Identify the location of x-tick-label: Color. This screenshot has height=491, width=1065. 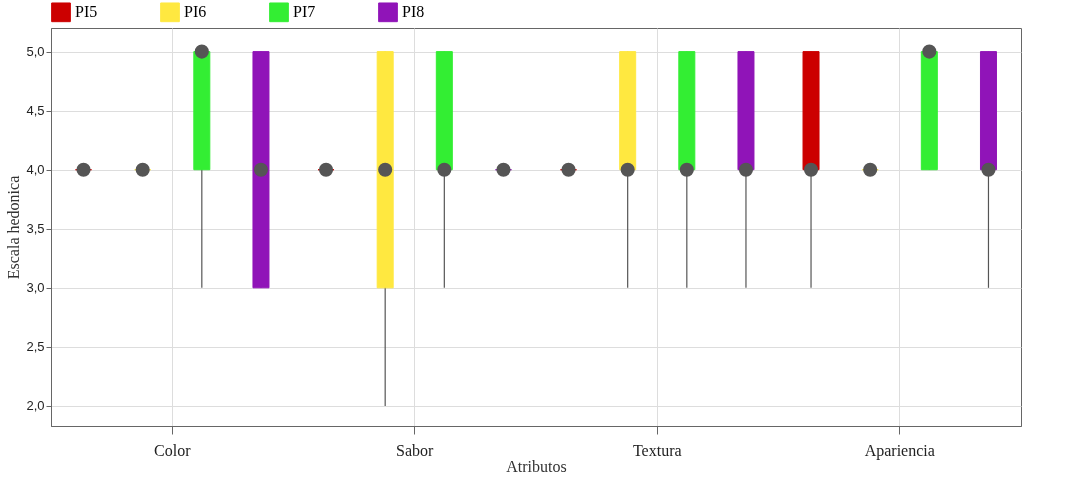
(173, 450).